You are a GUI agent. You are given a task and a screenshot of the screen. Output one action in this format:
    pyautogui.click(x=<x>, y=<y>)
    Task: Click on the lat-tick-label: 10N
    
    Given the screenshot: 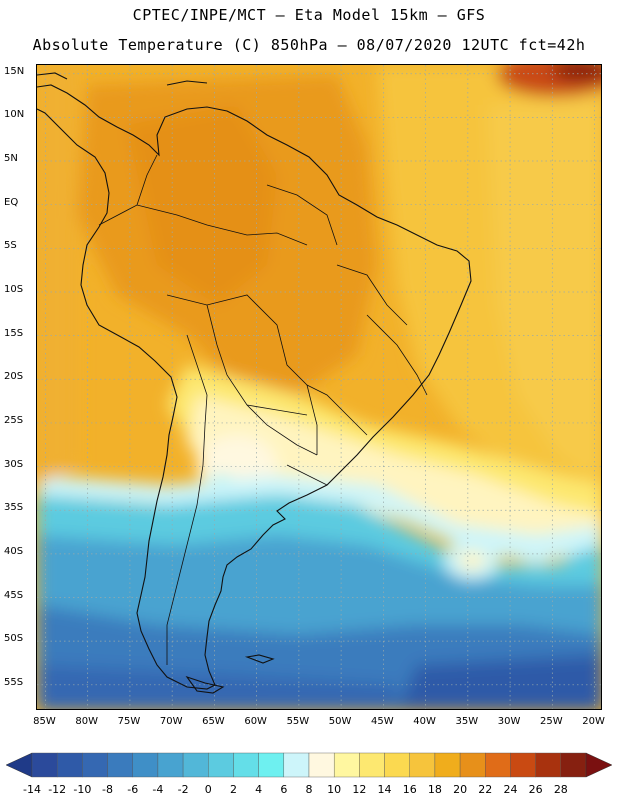 What is the action you would take?
    pyautogui.click(x=14, y=115)
    